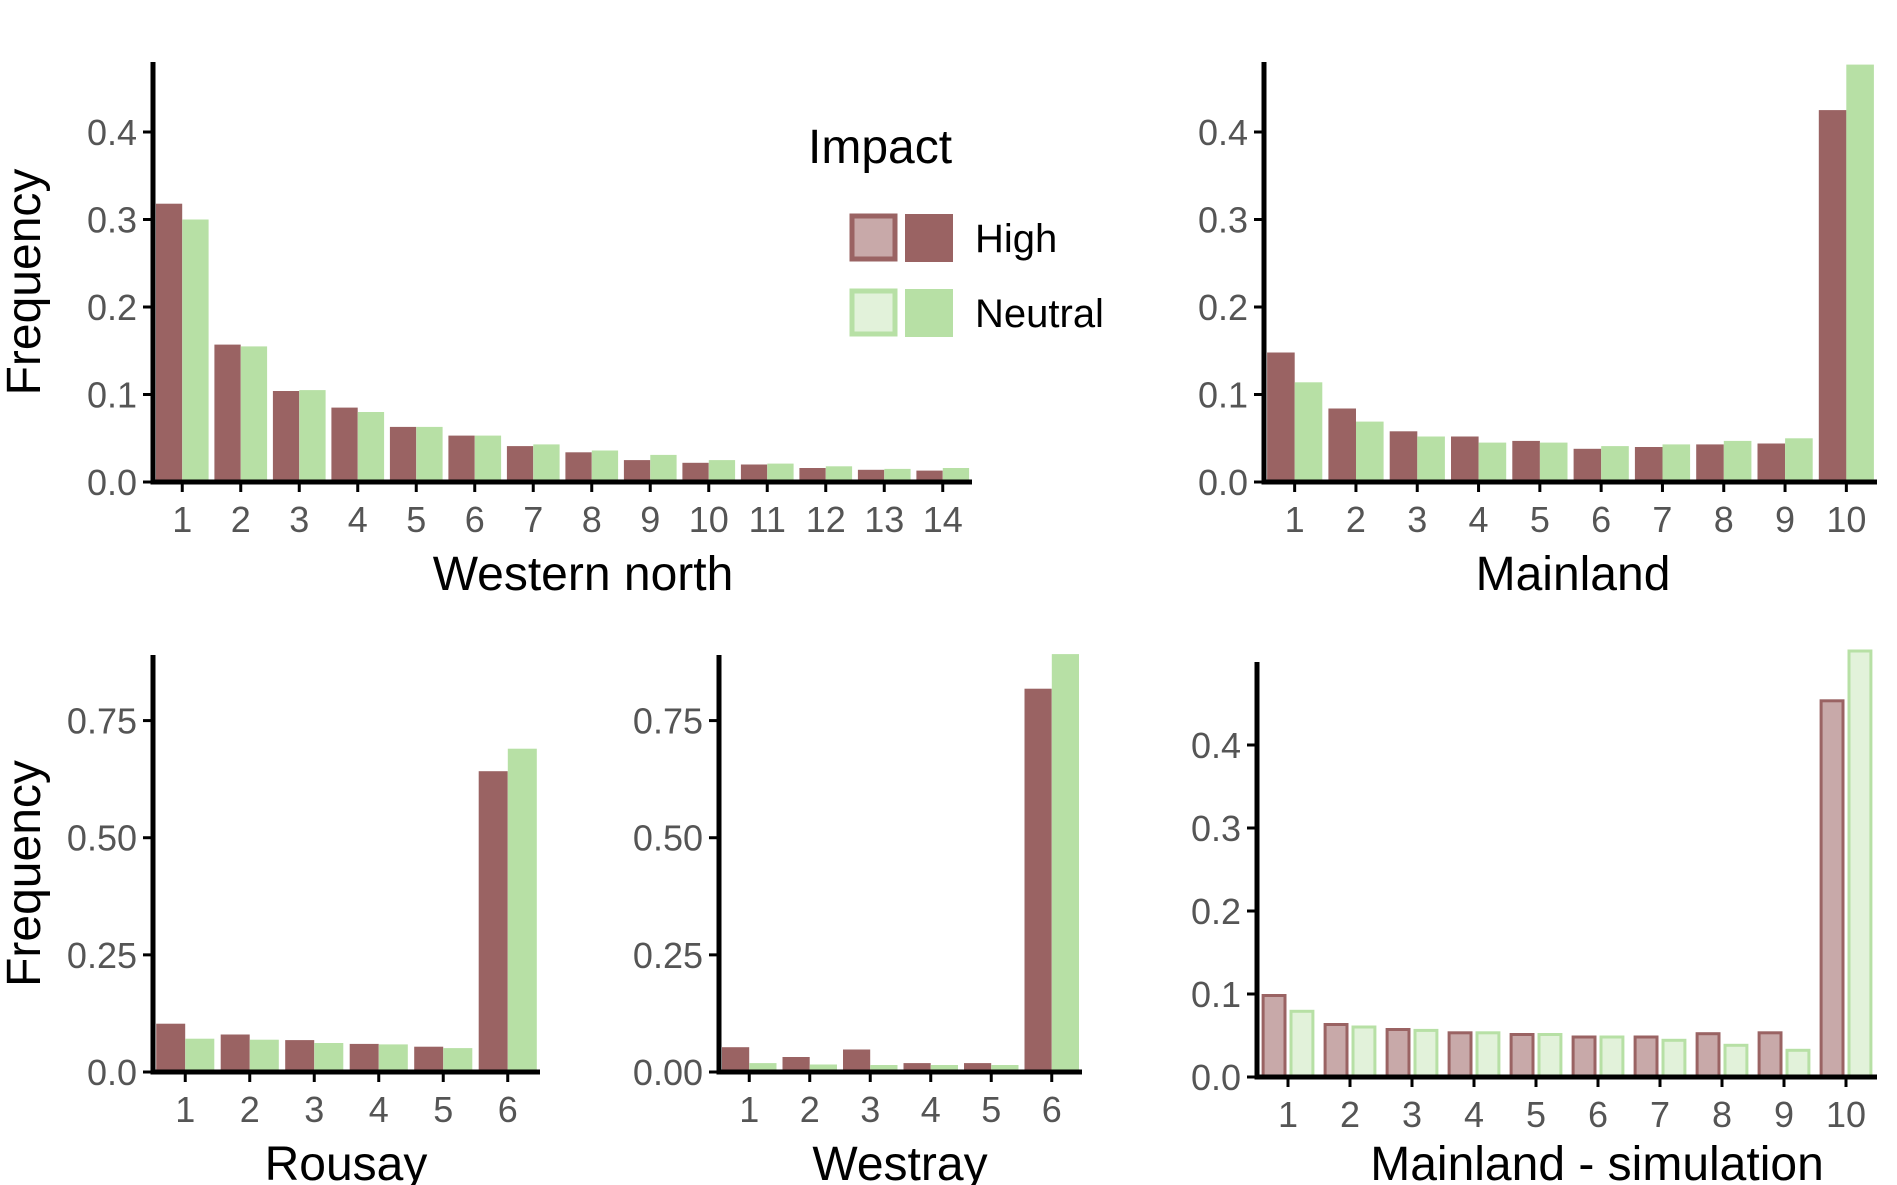 The width and height of the screenshot is (1897, 1185). I want to click on panel-rousay: 0.0 0.25 0.50 0.75 1 2 3 4 5 6 Rousay Frequency, so click(270, 920).